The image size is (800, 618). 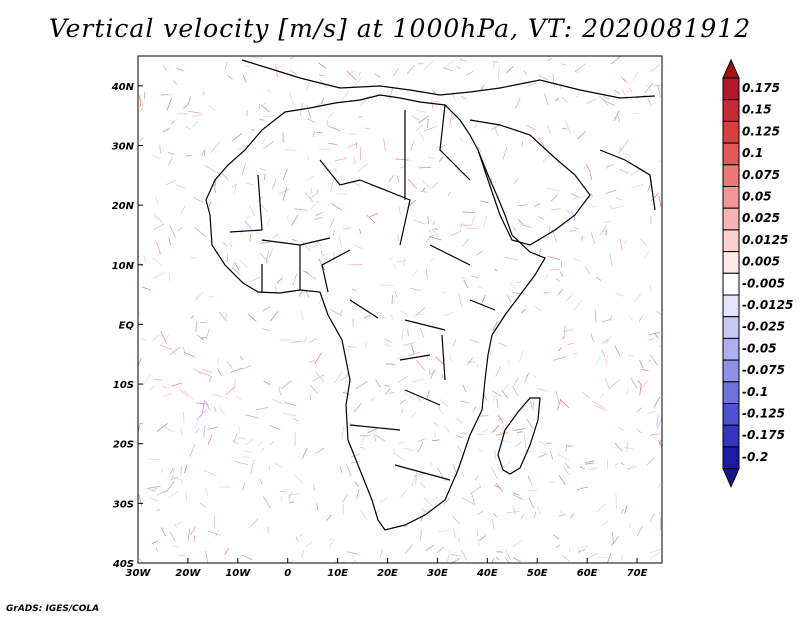 What do you see at coordinates (487, 573) in the screenshot?
I see `lon-tick-label: 40E` at bounding box center [487, 573].